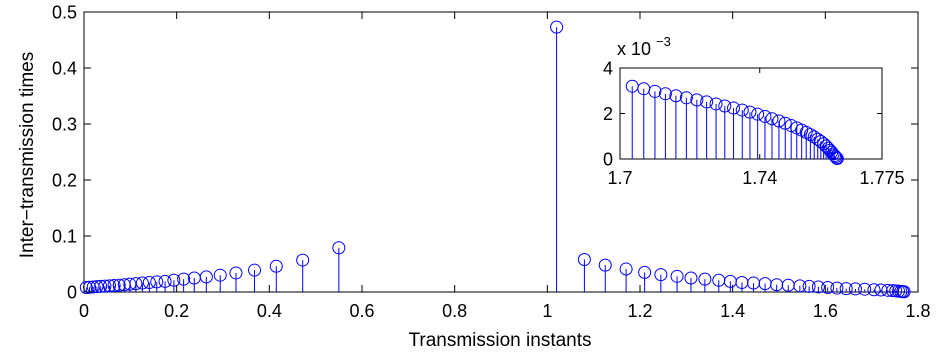  I want to click on main-y-tick-label: 0.4, so click(64, 68).